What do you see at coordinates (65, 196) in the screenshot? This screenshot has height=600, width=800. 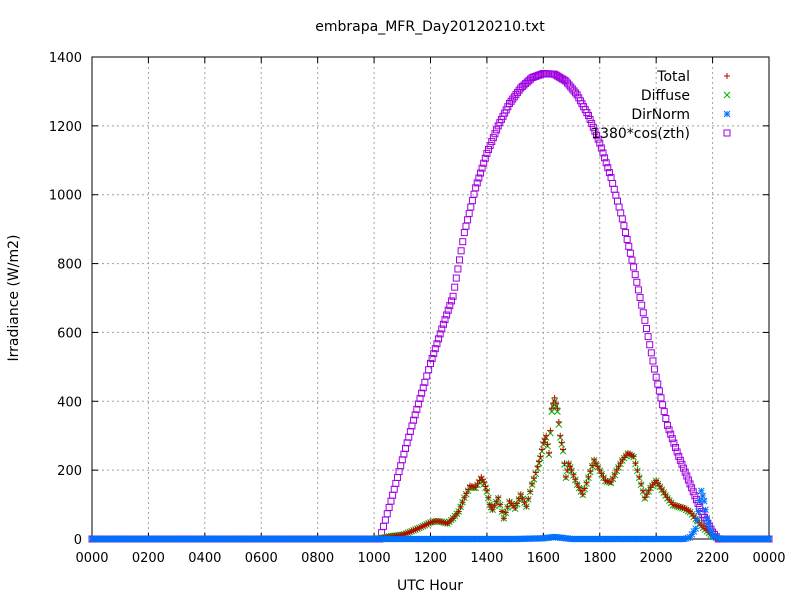 I see `y-tick-label: 1000` at bounding box center [65, 196].